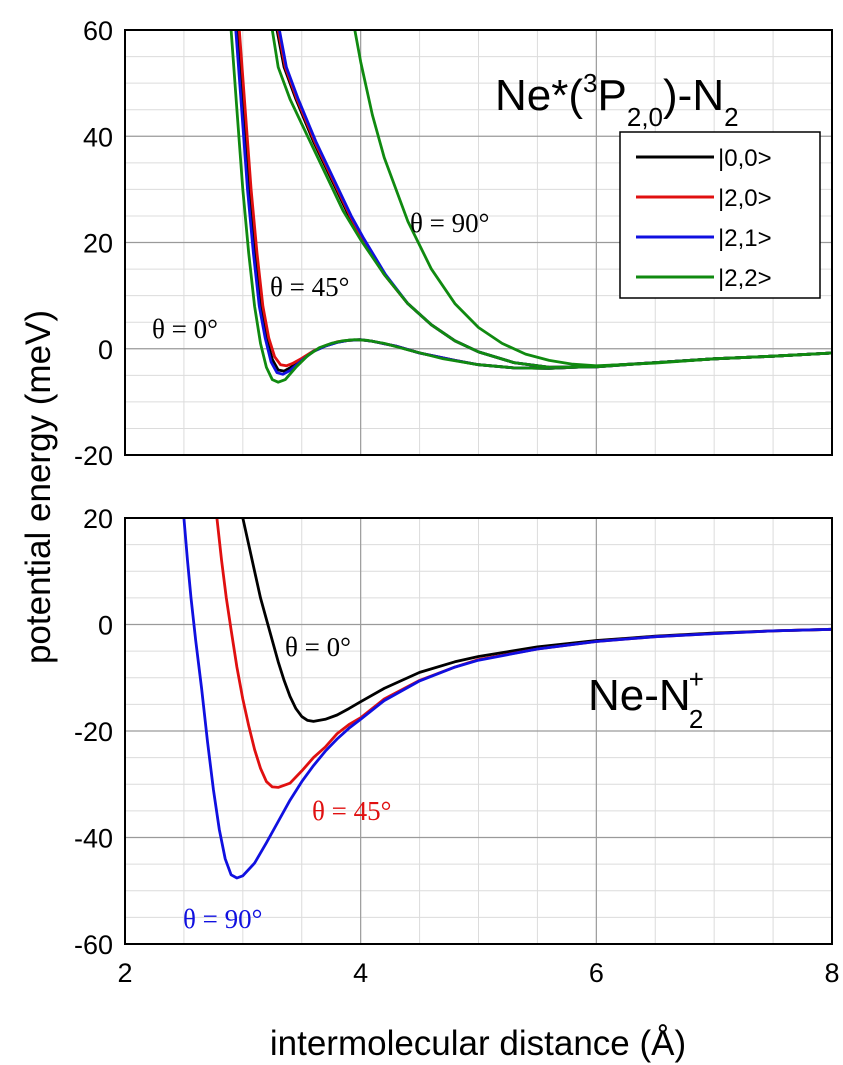  Describe the element at coordinates (93, 456) in the screenshot. I see `top-y-tick-label: -20` at that location.